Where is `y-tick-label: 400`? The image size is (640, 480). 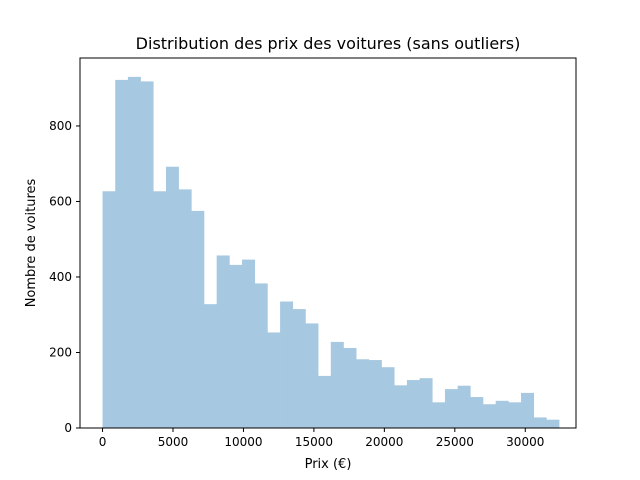 y-tick-label: 400 is located at coordinates (60, 277).